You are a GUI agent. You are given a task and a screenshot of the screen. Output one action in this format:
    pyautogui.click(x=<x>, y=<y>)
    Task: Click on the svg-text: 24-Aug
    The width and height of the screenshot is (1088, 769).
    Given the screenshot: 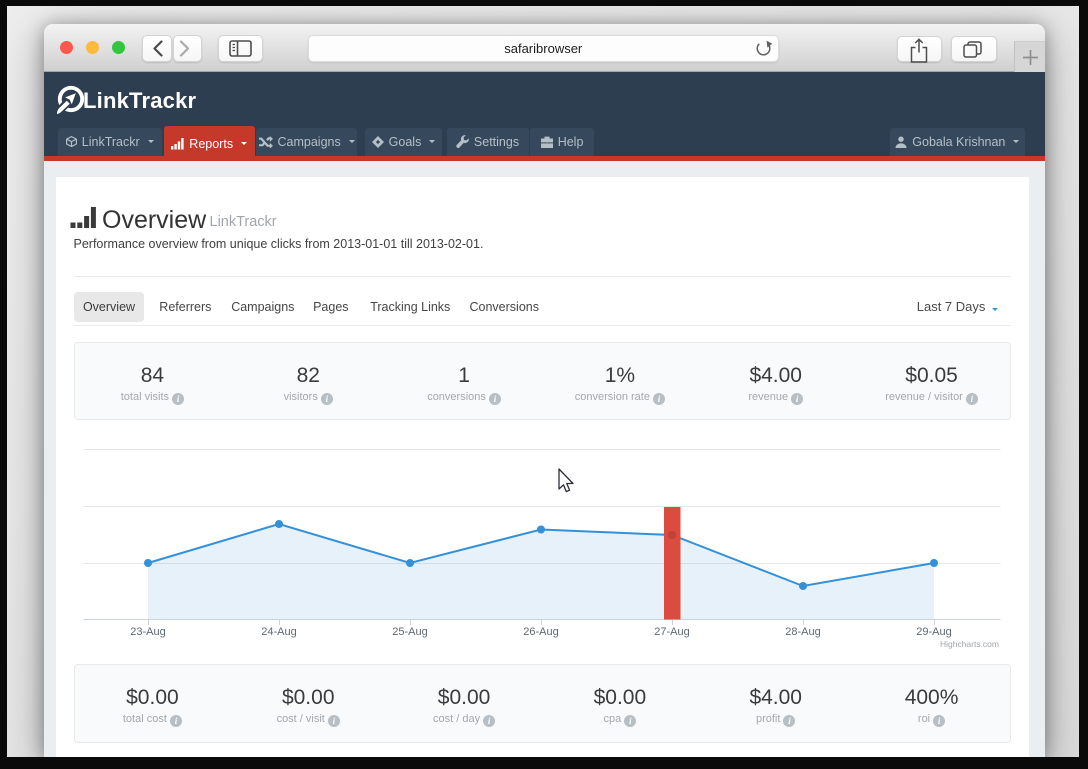 What is the action you would take?
    pyautogui.click(x=278, y=632)
    